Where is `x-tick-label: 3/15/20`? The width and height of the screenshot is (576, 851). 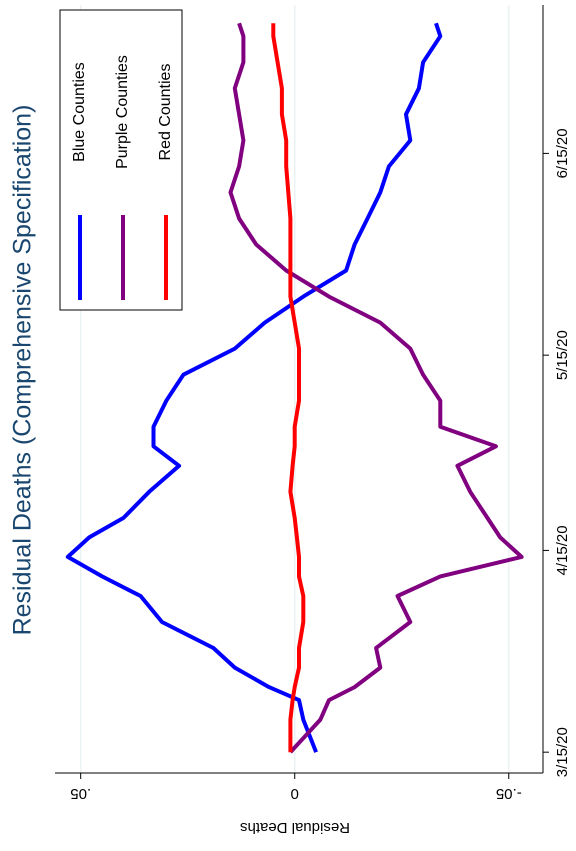
x-tick-label: 3/15/20 is located at coordinates (562, 752).